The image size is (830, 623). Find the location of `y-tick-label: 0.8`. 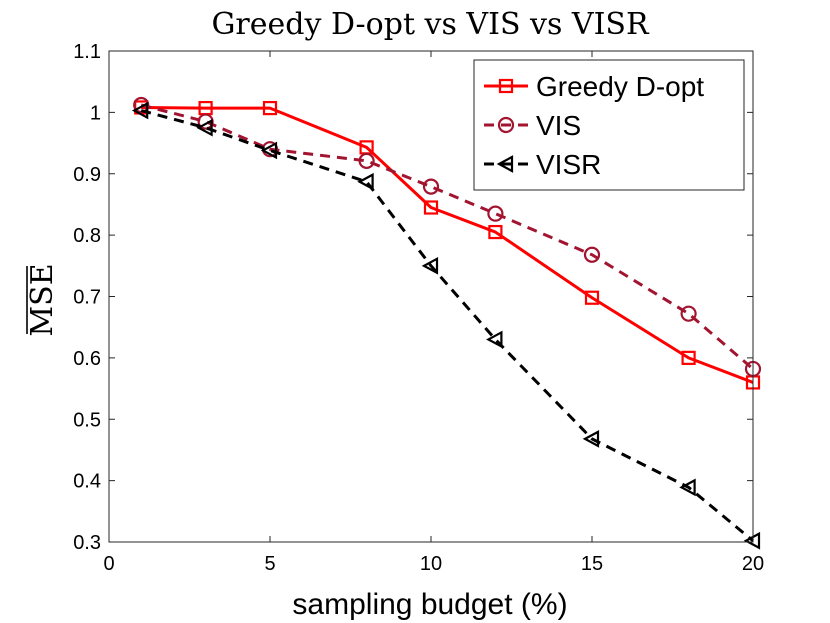

y-tick-label: 0.8 is located at coordinates (87, 236).